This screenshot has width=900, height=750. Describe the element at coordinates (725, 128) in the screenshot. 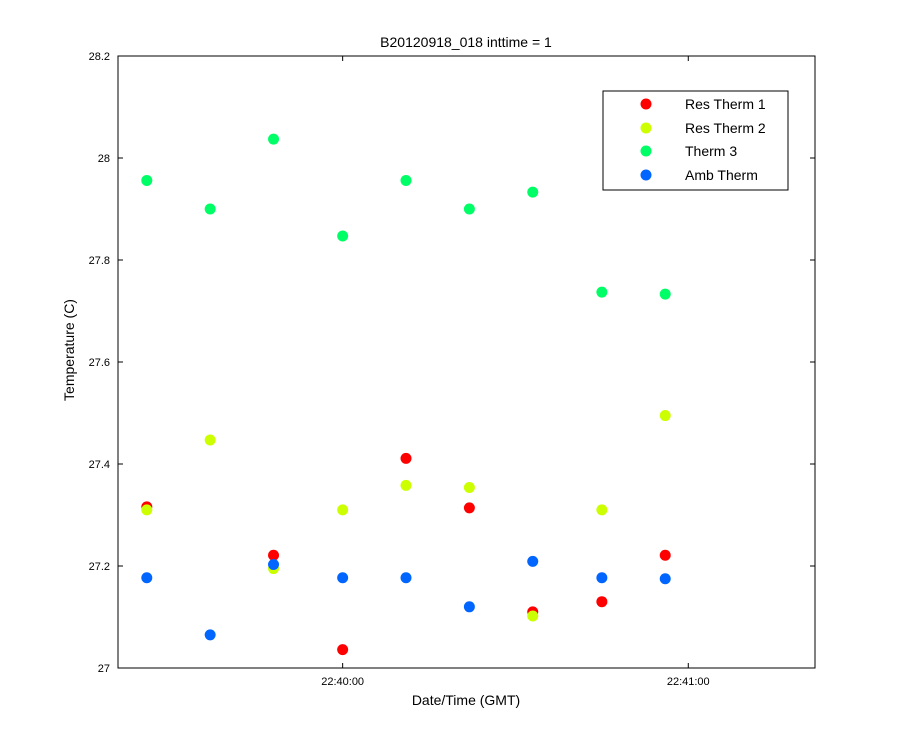

I see `legend-label-res-therm-2: Res Therm 2` at that location.